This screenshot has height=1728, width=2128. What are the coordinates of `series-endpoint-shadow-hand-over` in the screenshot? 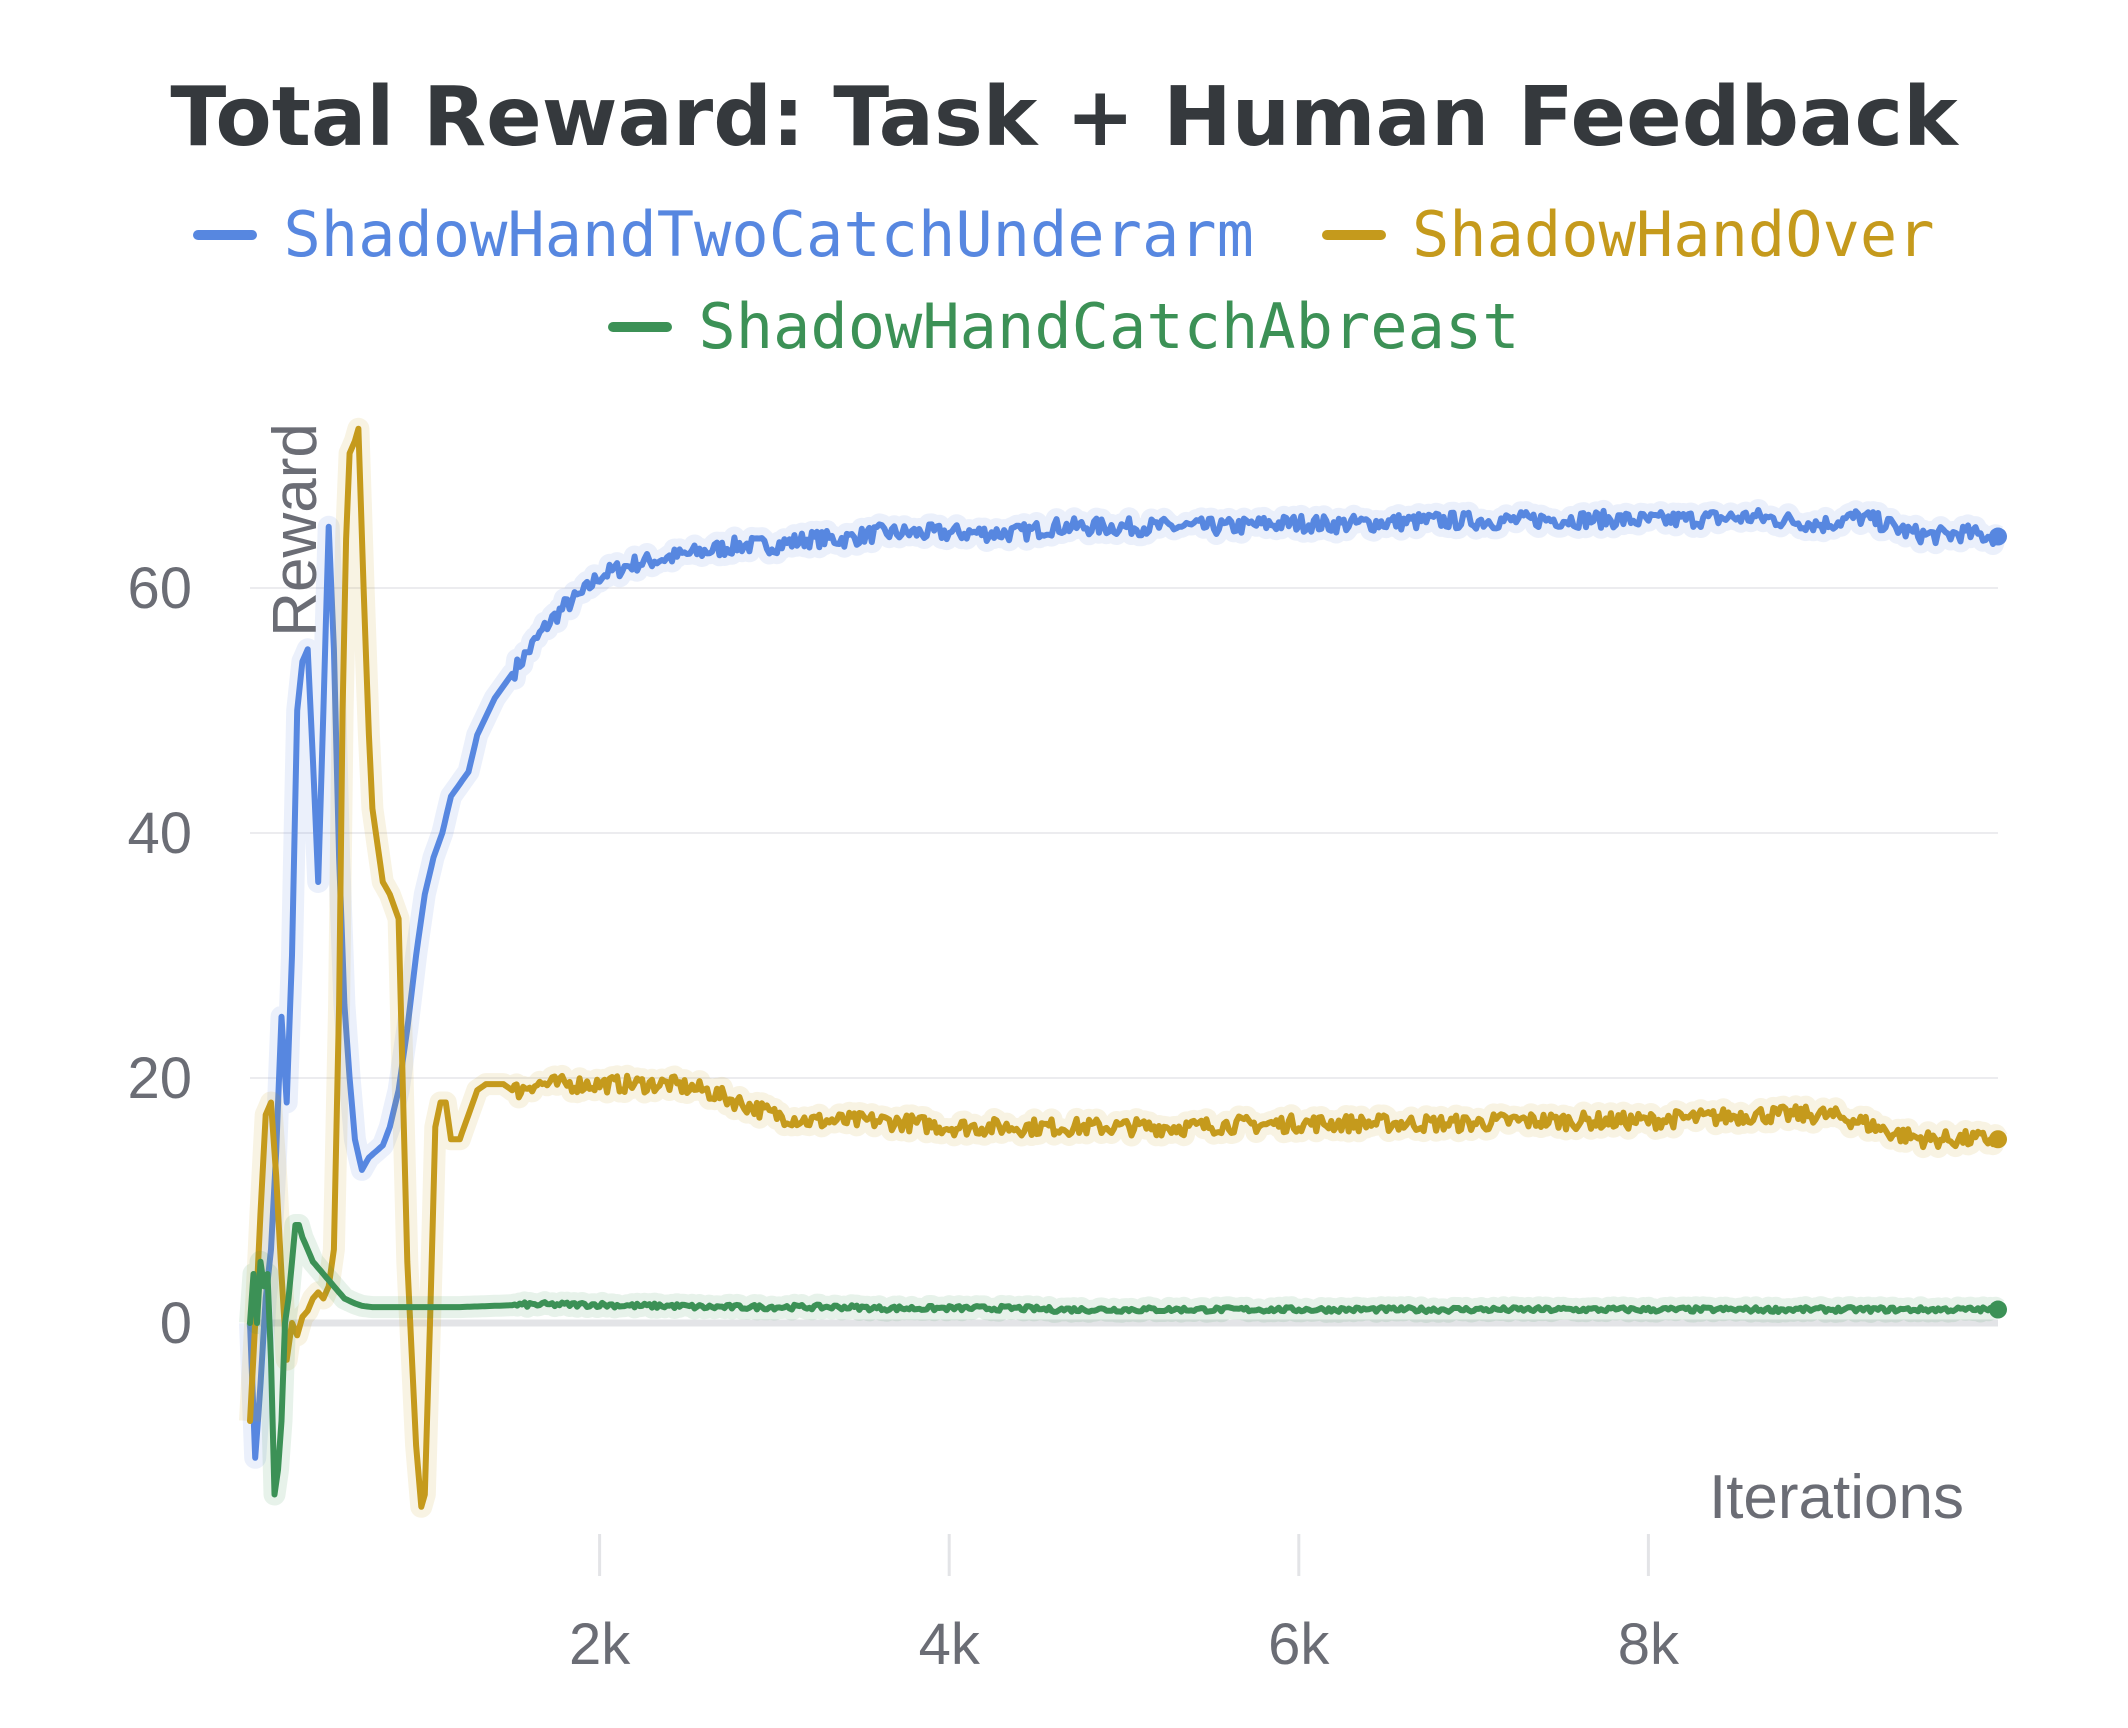 It's located at (1998, 1139).